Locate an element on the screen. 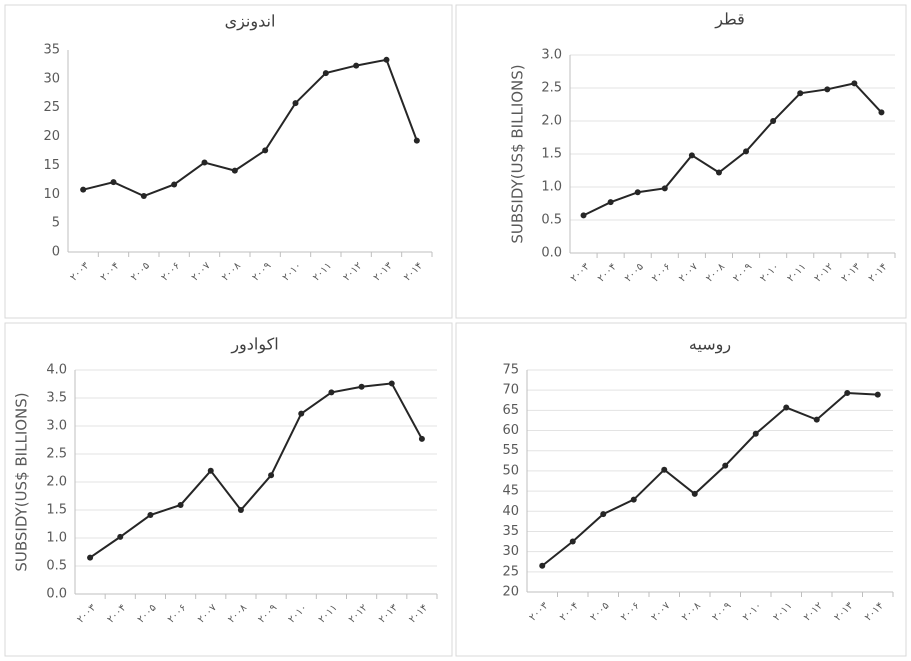 The image size is (911, 661). y-tick-label: 3.0 is located at coordinates (551, 55).